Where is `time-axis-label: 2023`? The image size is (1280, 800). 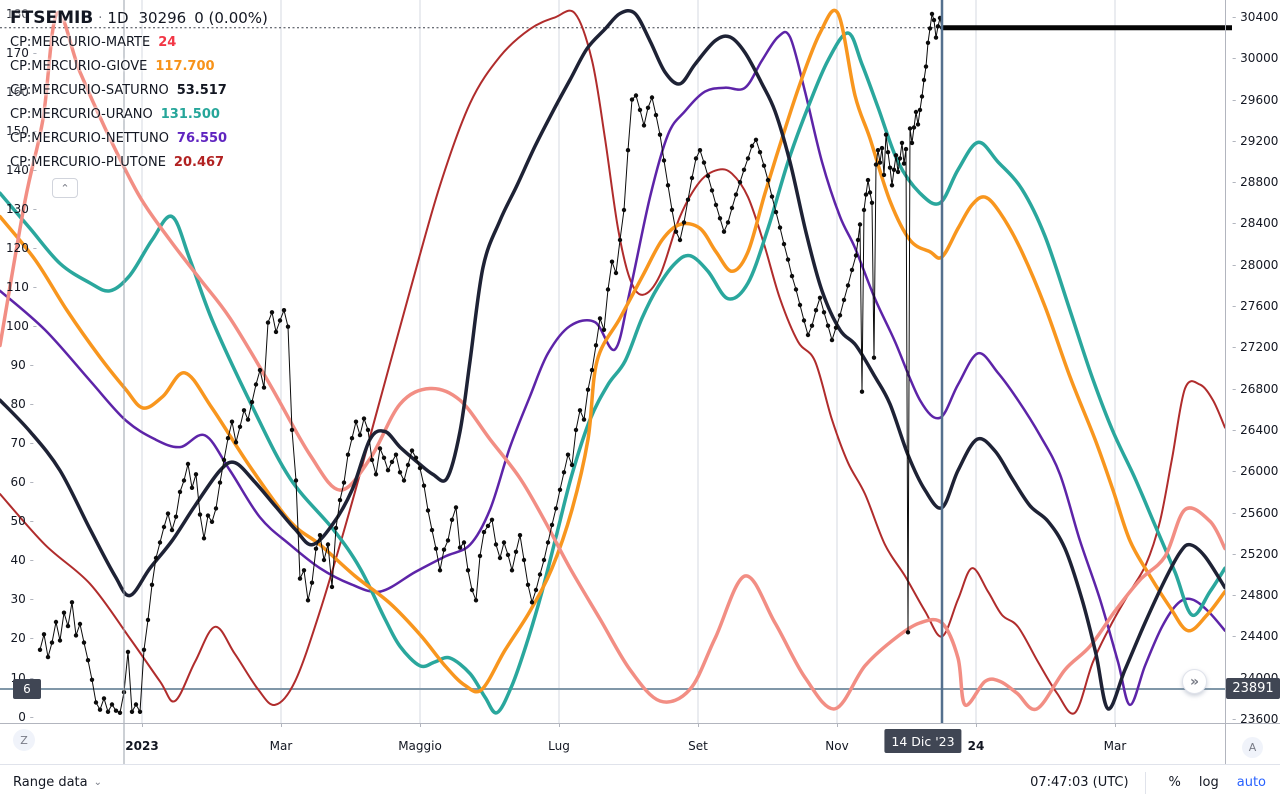
time-axis-label: 2023 is located at coordinates (142, 746).